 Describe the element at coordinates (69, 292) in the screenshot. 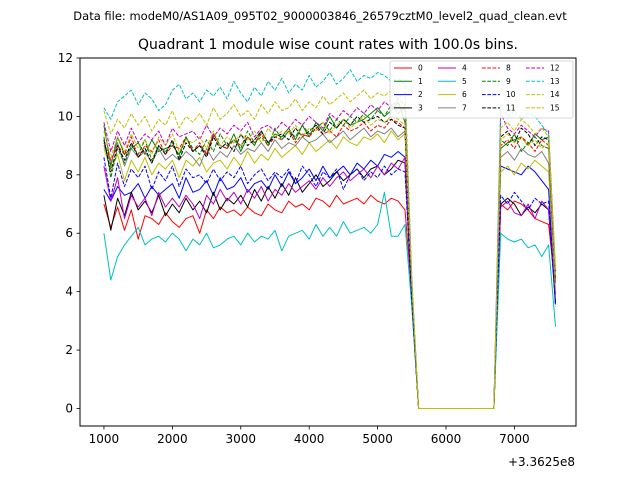

I see `y-tick-label: 4` at that location.